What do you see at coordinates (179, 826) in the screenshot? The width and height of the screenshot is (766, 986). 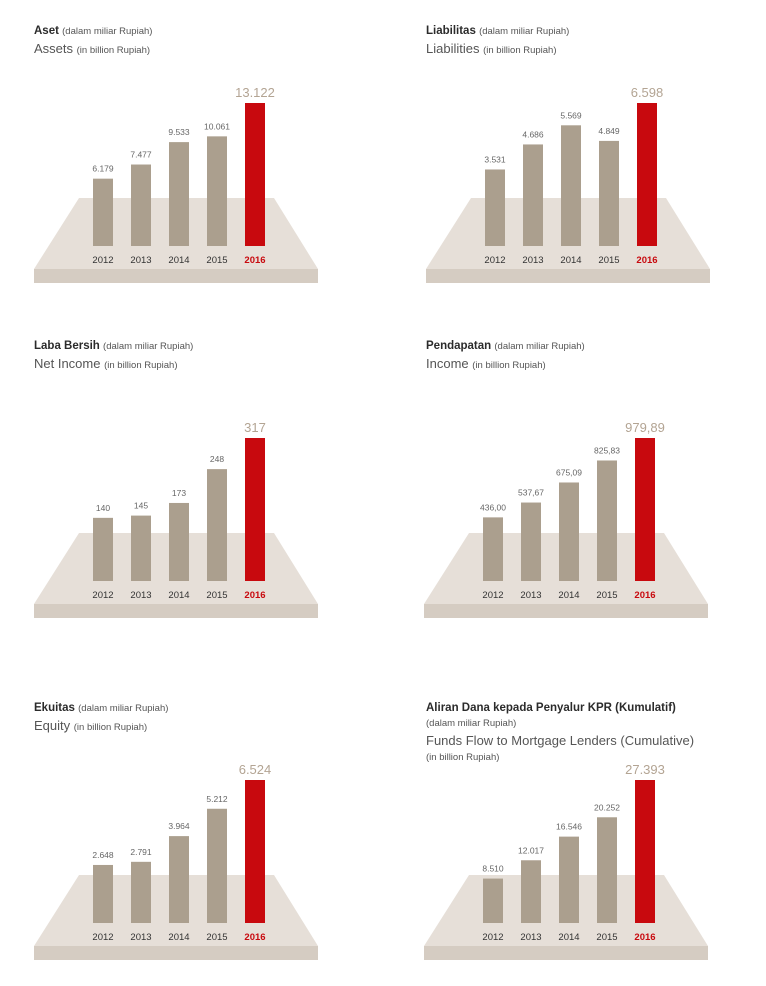 I see `value-label-2014: 3.964` at bounding box center [179, 826].